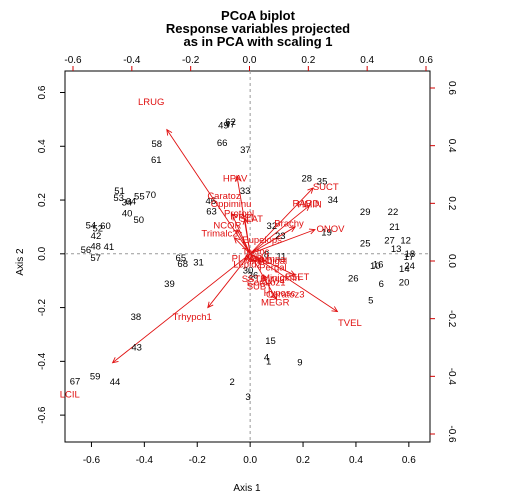  Describe the element at coordinates (210, 201) in the screenshot. I see `site-label: 46` at that location.